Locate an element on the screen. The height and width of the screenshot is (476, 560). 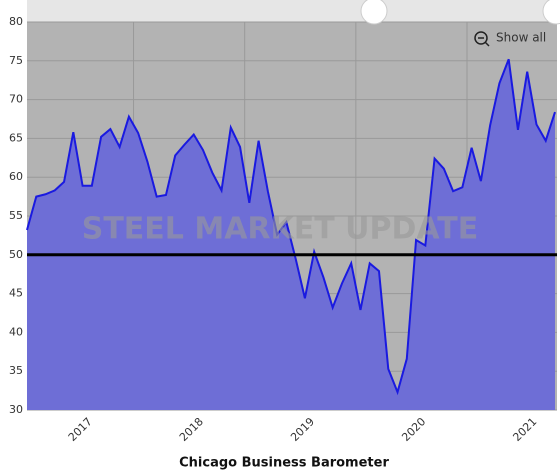
x-tick-label: 2018 is located at coordinates (191, 429).